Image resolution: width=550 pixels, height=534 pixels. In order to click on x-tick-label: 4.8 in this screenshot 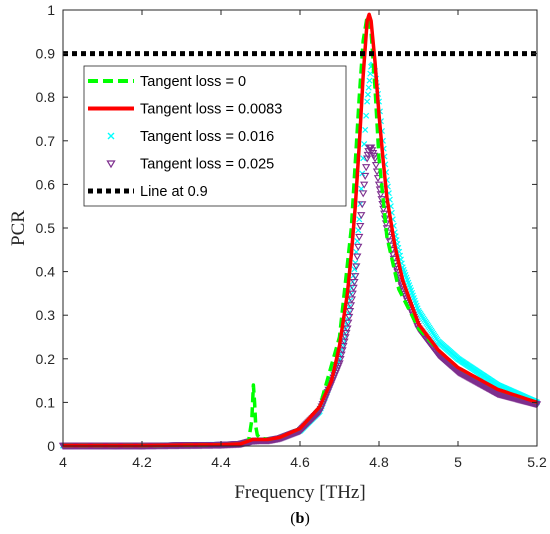, I will do `click(379, 462)`.